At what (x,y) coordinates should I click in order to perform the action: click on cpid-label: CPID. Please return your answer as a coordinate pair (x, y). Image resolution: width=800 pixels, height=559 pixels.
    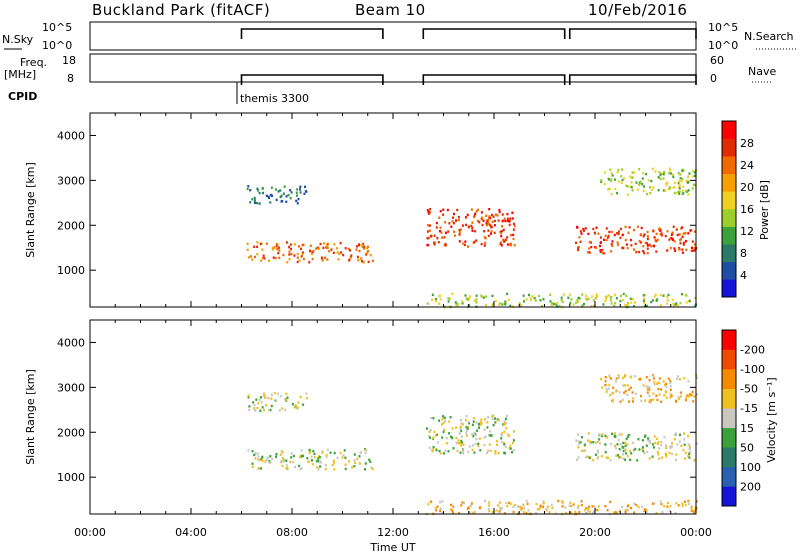
    Looking at the image, I should click on (22, 96).